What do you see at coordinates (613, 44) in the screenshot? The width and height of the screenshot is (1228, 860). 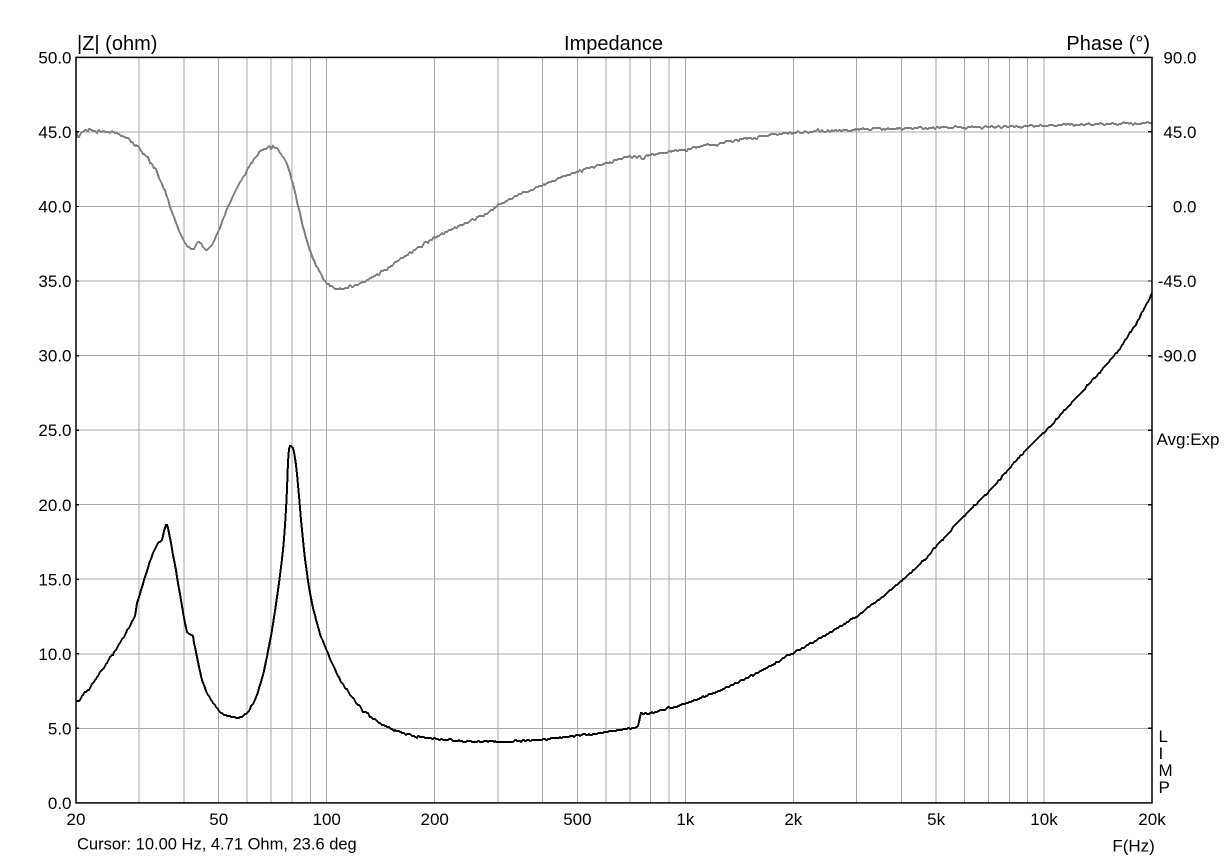 I see `svg-text: Impedance` at bounding box center [613, 44].